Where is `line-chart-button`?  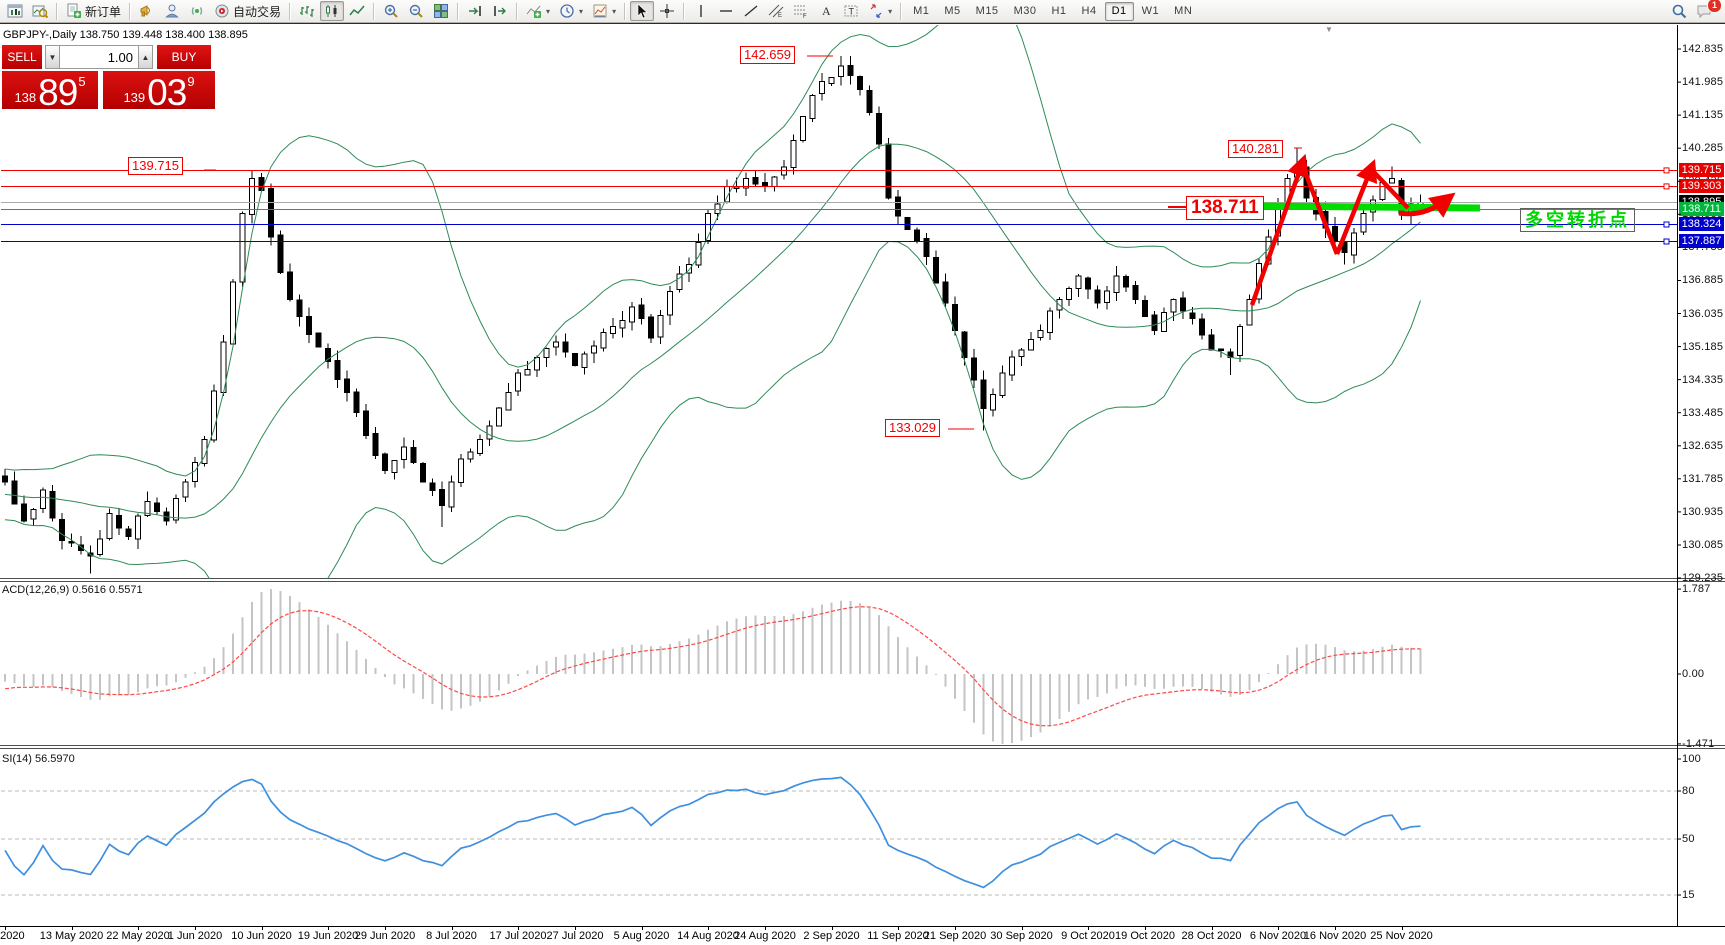 line-chart-button is located at coordinates (357, 11).